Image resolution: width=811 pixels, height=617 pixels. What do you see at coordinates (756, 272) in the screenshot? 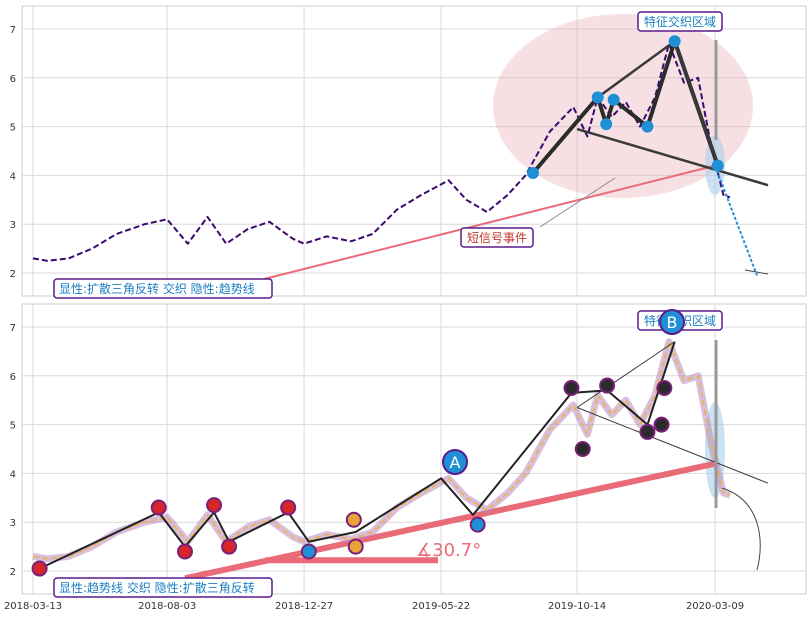
I see `end-marker` at bounding box center [756, 272].